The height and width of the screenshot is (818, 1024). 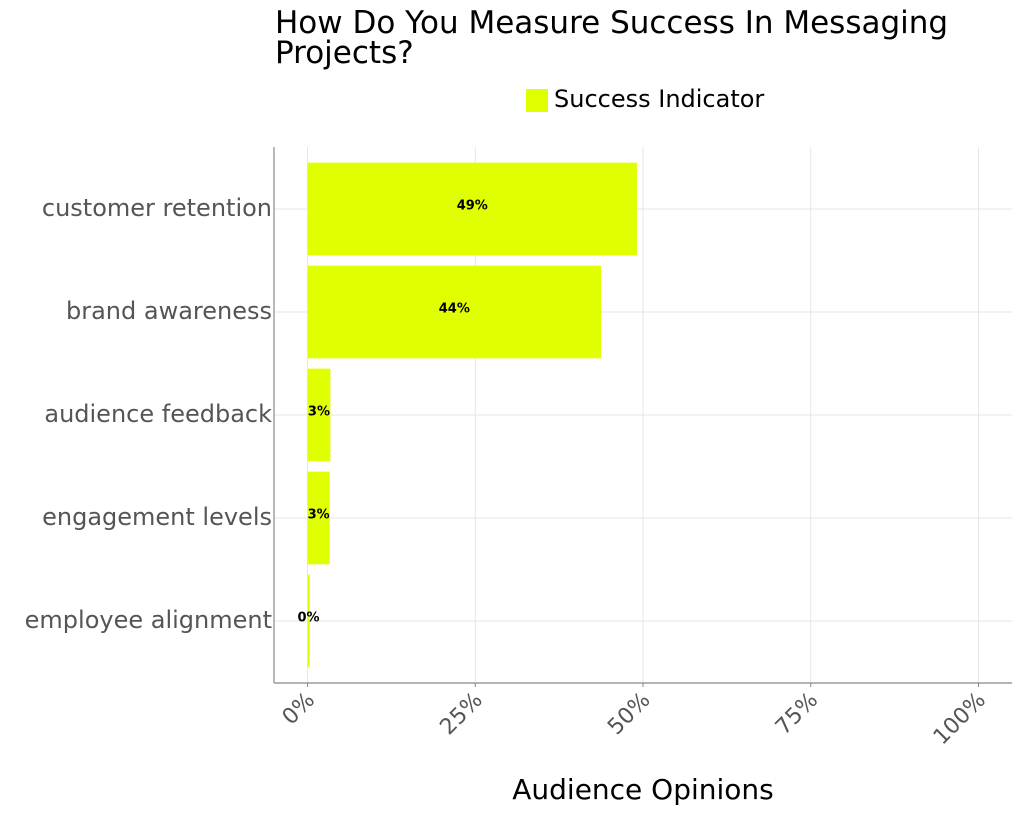 What do you see at coordinates (158, 414) in the screenshot?
I see `y-tick-label: audience feedback` at bounding box center [158, 414].